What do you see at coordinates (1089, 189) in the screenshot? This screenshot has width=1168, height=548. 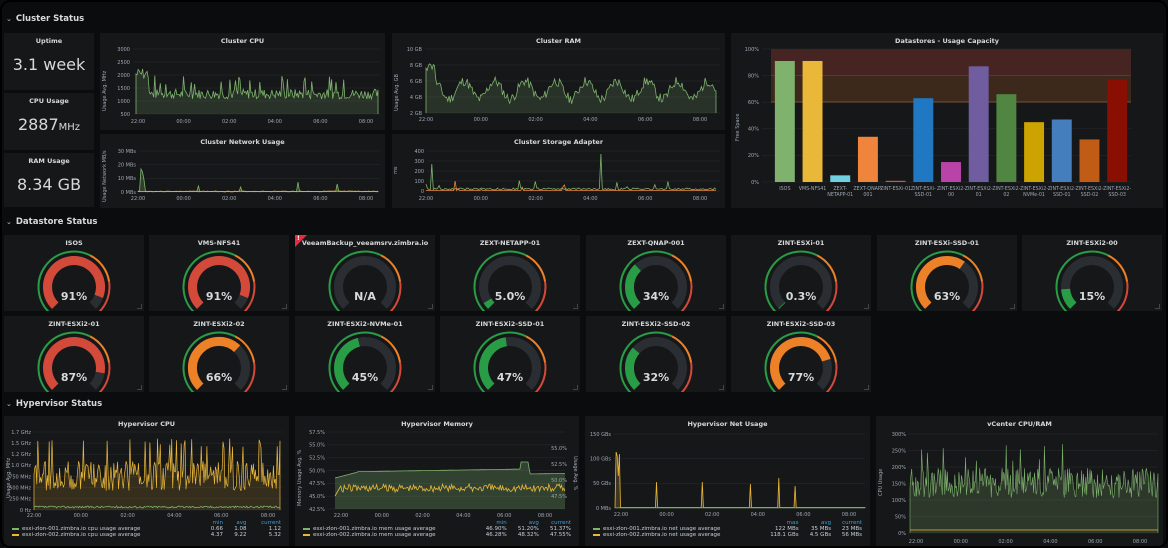 I see `x-tick-label: ZINT-ESXi2-` at bounding box center [1089, 189].